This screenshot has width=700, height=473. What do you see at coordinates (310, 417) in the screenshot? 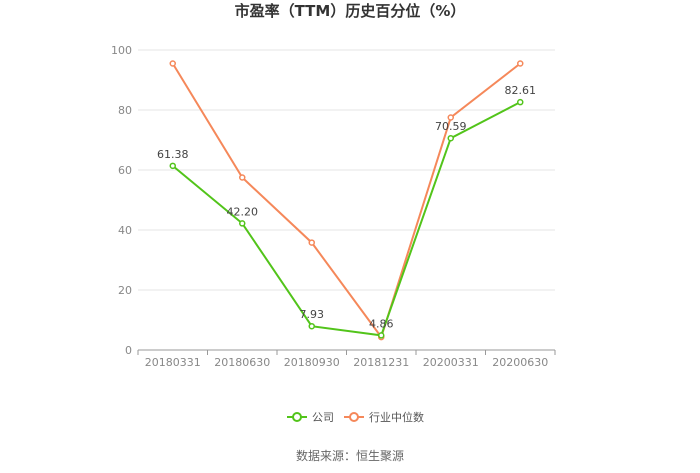
I see `legend-item-0: 公司` at bounding box center [310, 417].